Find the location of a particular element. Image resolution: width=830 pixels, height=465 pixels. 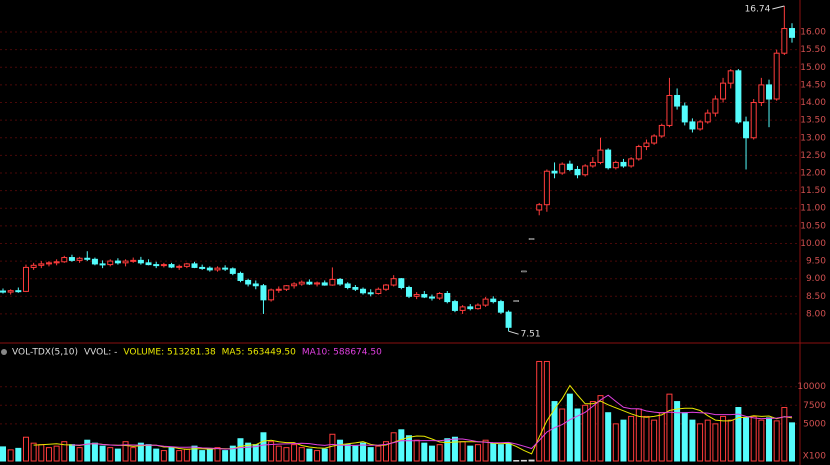

y-tick-label: 16.00 is located at coordinates (813, 33).